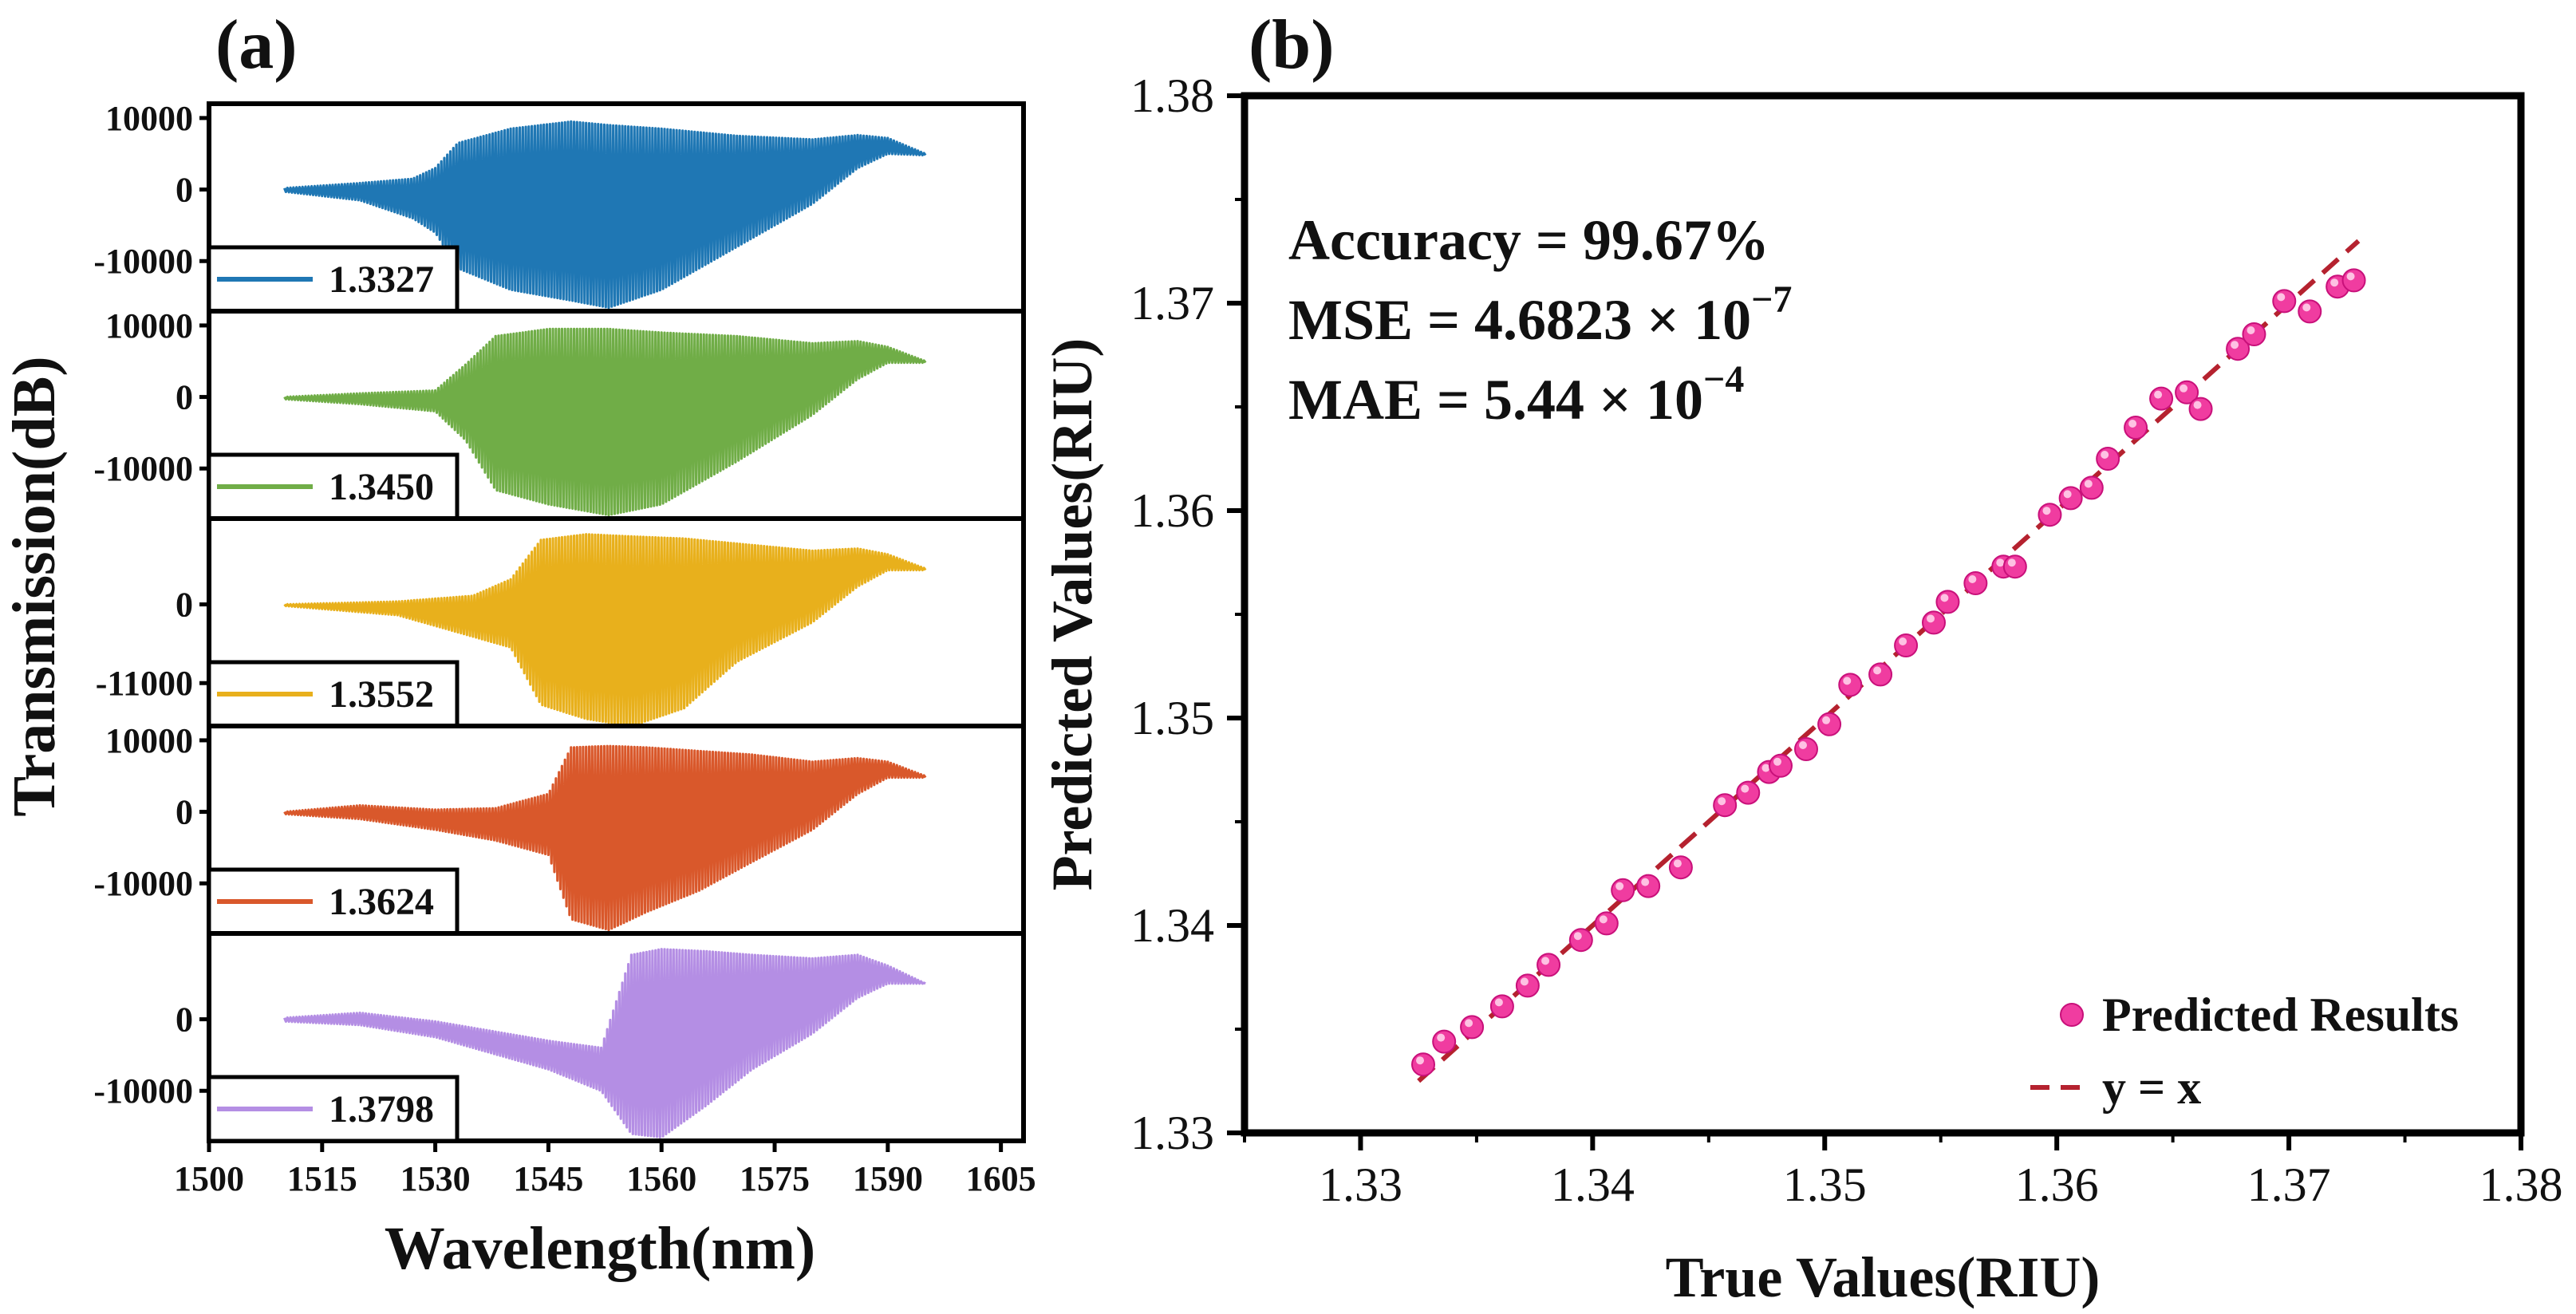 The image size is (2576, 1314). What do you see at coordinates (334, 1109) in the screenshot?
I see `legend-1.3798: 1.3798` at bounding box center [334, 1109].